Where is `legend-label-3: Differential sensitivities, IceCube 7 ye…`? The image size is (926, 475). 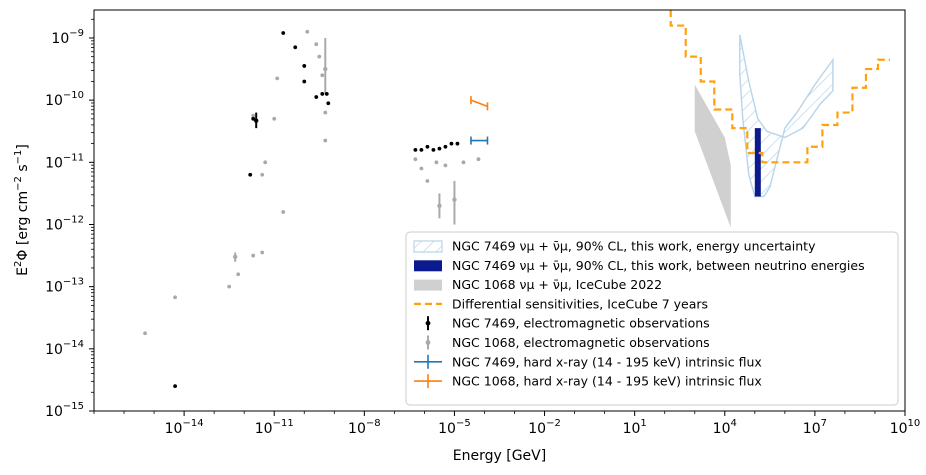
legend-label-3: Differential sensitivities, IceCube 7 ye… is located at coordinates (580, 303).